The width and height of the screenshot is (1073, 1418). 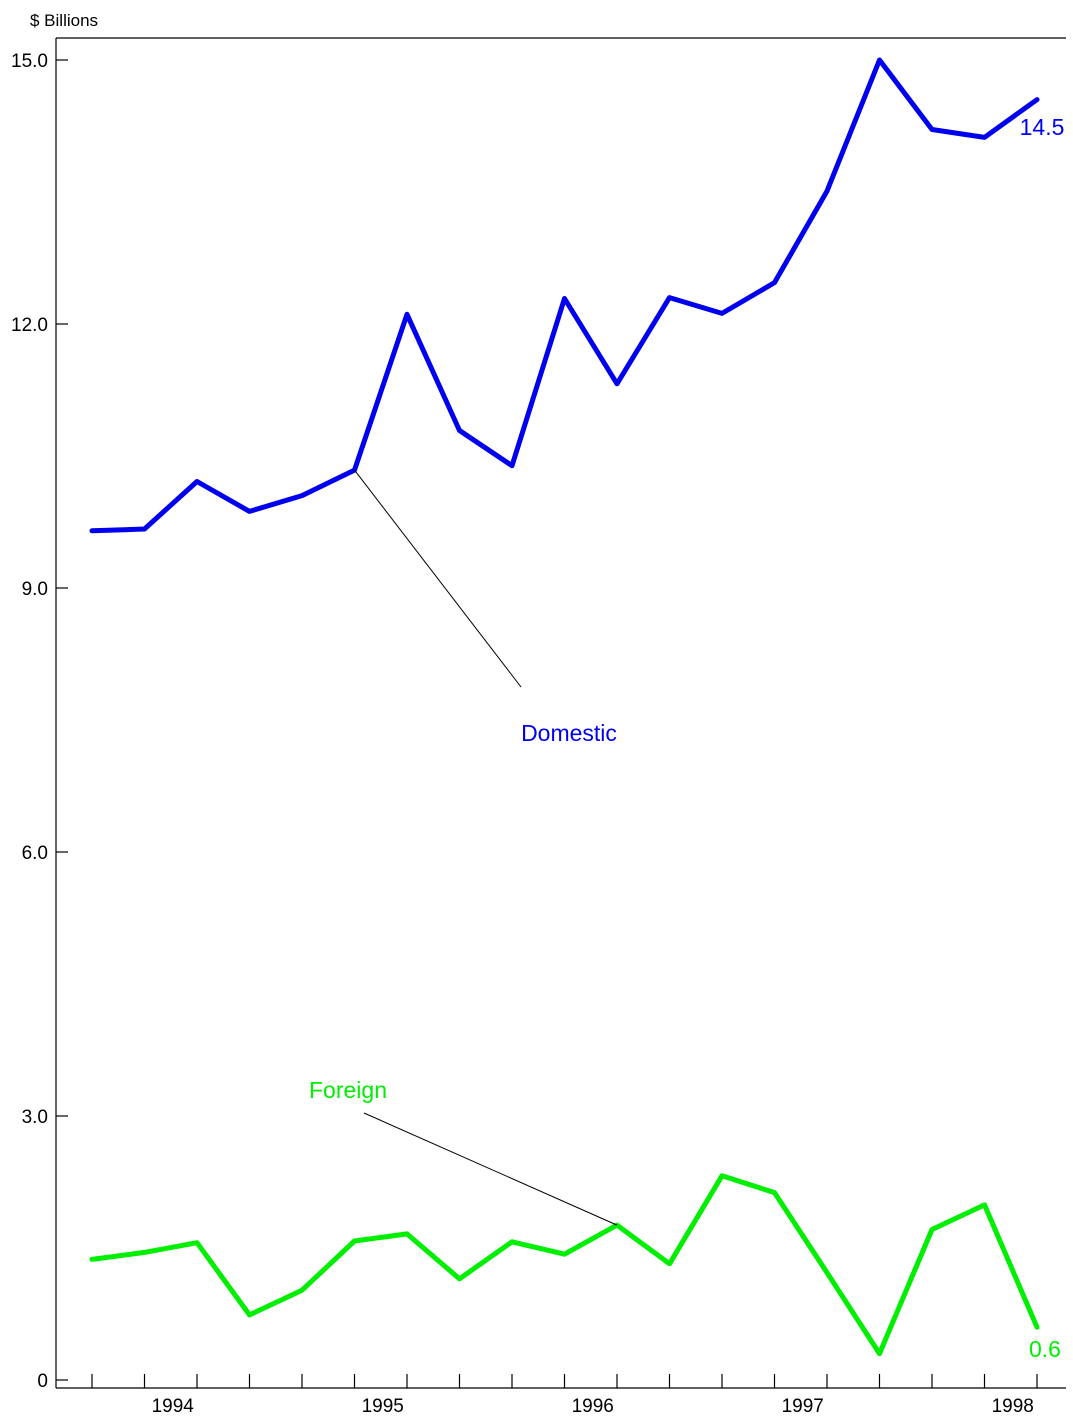 What do you see at coordinates (1042, 127) in the screenshot?
I see `end-value-label-domestic: 14.5` at bounding box center [1042, 127].